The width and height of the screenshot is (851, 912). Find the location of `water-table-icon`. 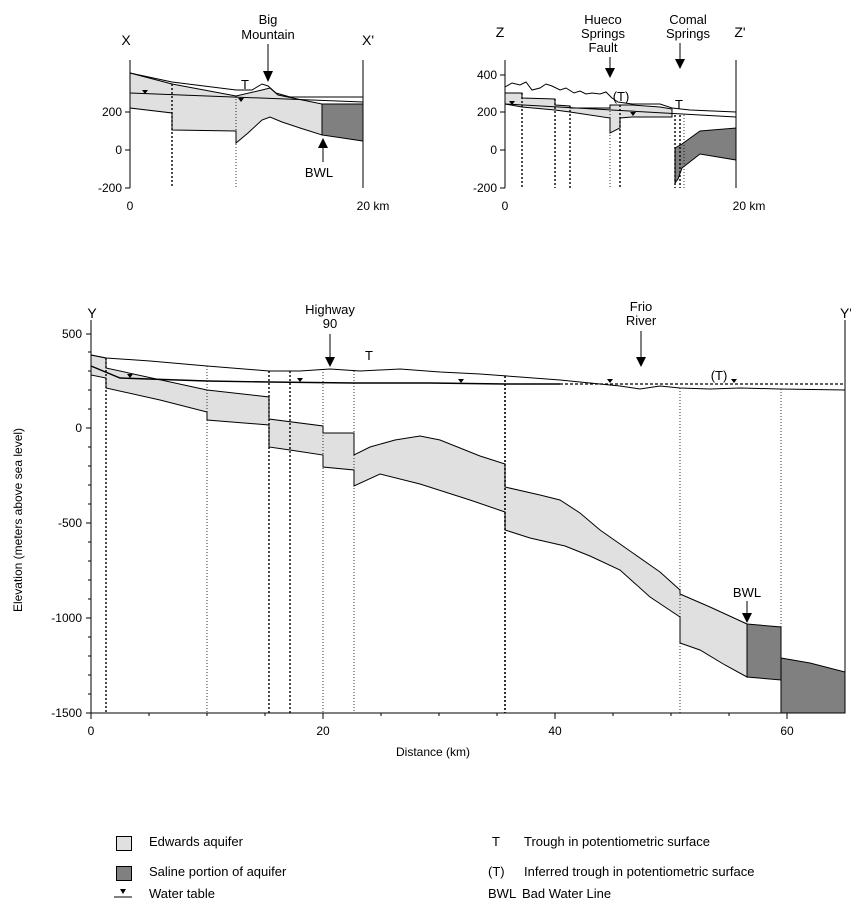

water-table-icon is located at coordinates (123, 893).